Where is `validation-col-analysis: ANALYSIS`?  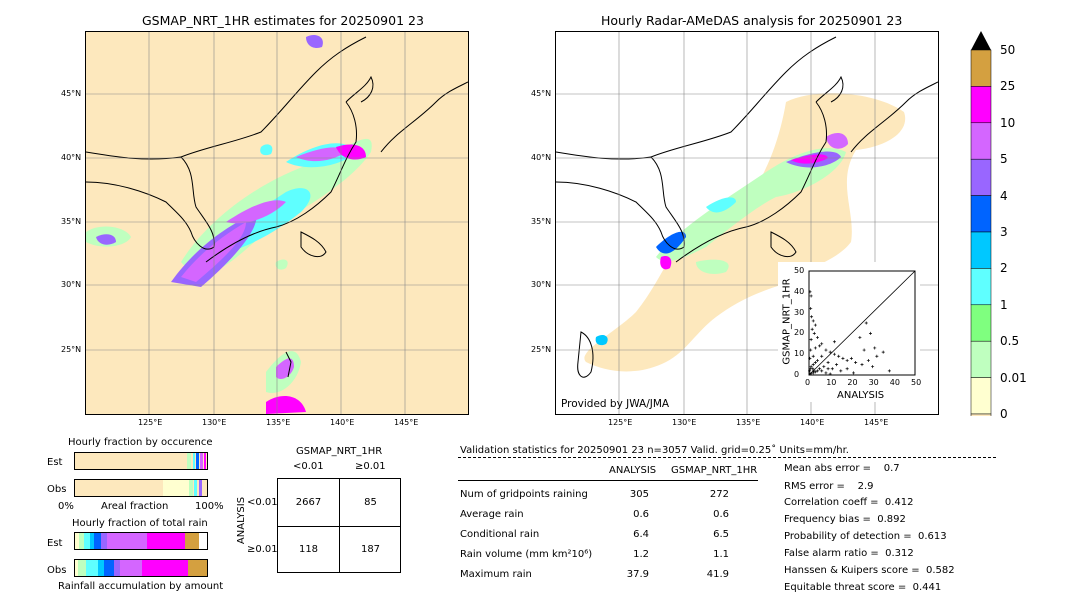 validation-col-analysis: ANALYSIS is located at coordinates (633, 470).